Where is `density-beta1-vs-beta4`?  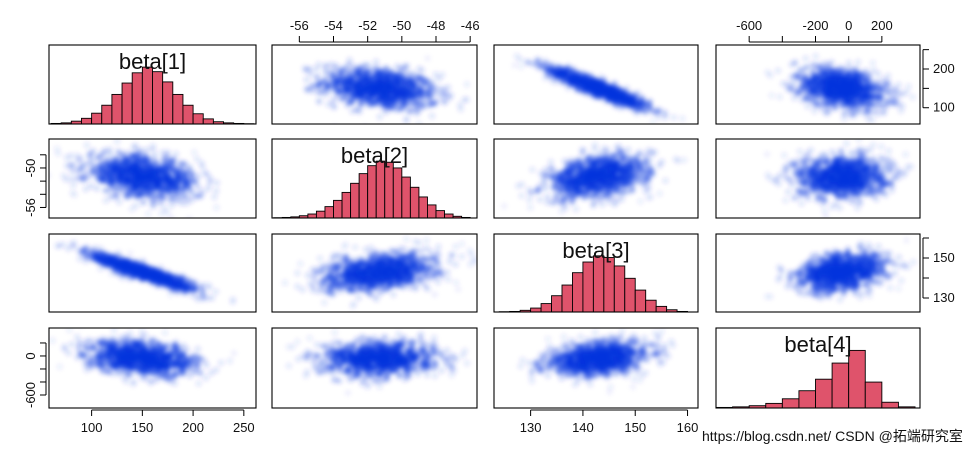
density-beta1-vs-beta4 is located at coordinates (840, 88).